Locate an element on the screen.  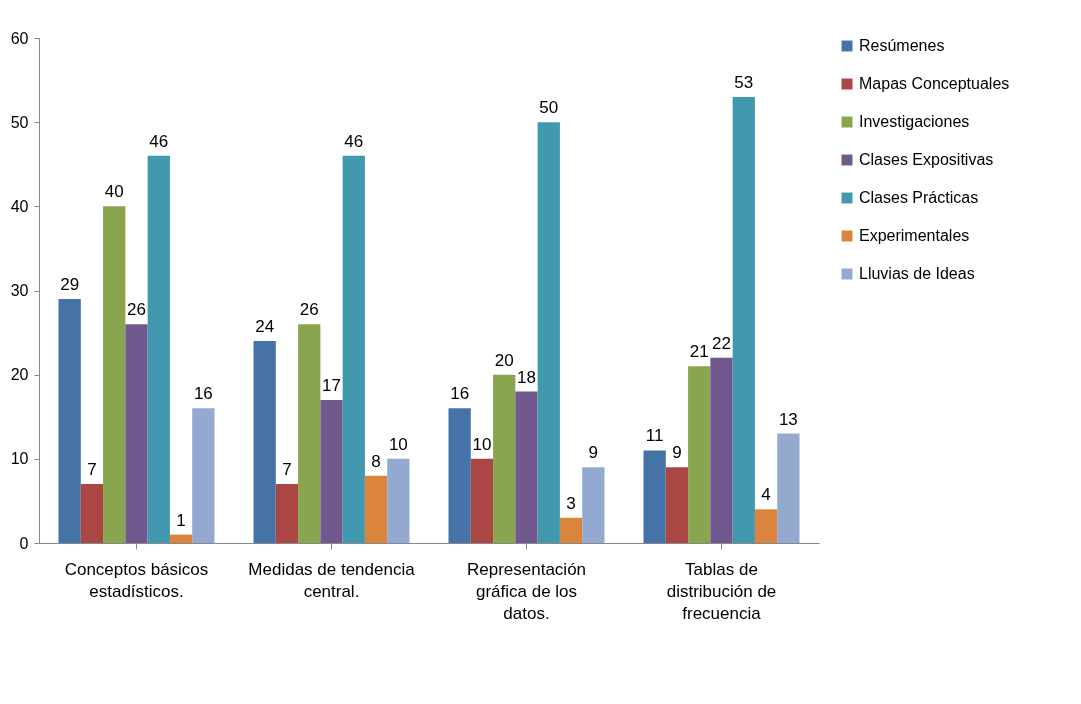
data-label: 40 is located at coordinates (114, 192).